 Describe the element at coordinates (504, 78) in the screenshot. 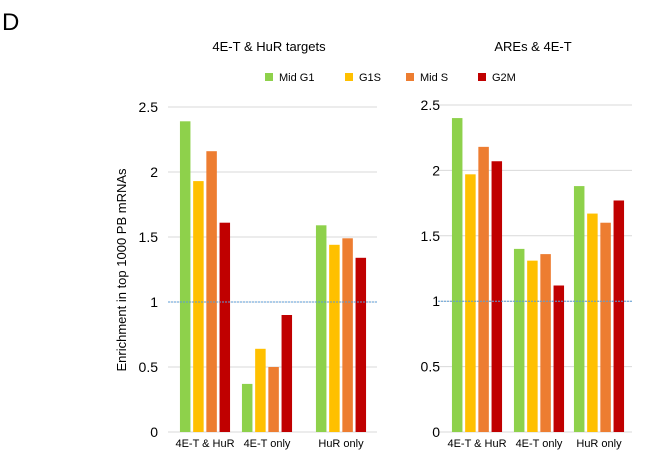

I see `legend-entry: G2M` at that location.